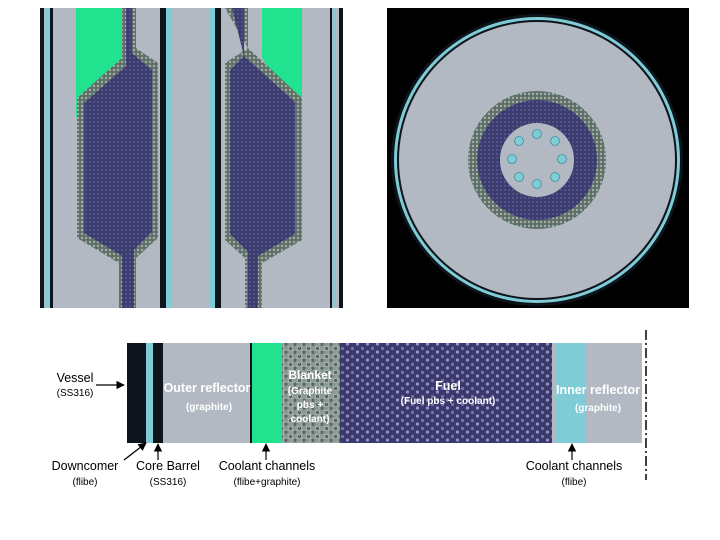 The width and height of the screenshot is (720, 540). I want to click on core-barrel-callout-material: (SS316), so click(168, 482).